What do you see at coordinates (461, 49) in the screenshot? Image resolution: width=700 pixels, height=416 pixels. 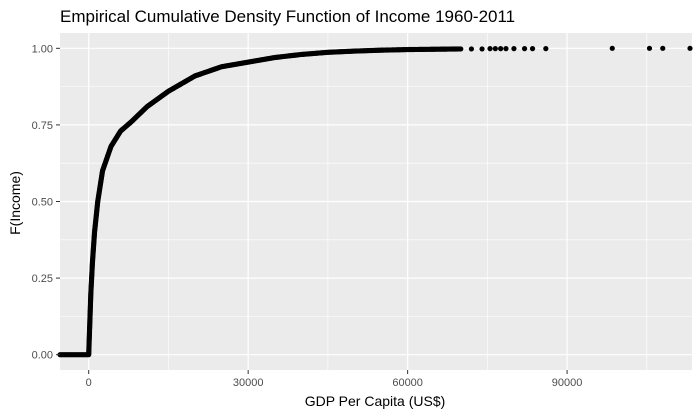 I see `ecdf-point` at bounding box center [461, 49].